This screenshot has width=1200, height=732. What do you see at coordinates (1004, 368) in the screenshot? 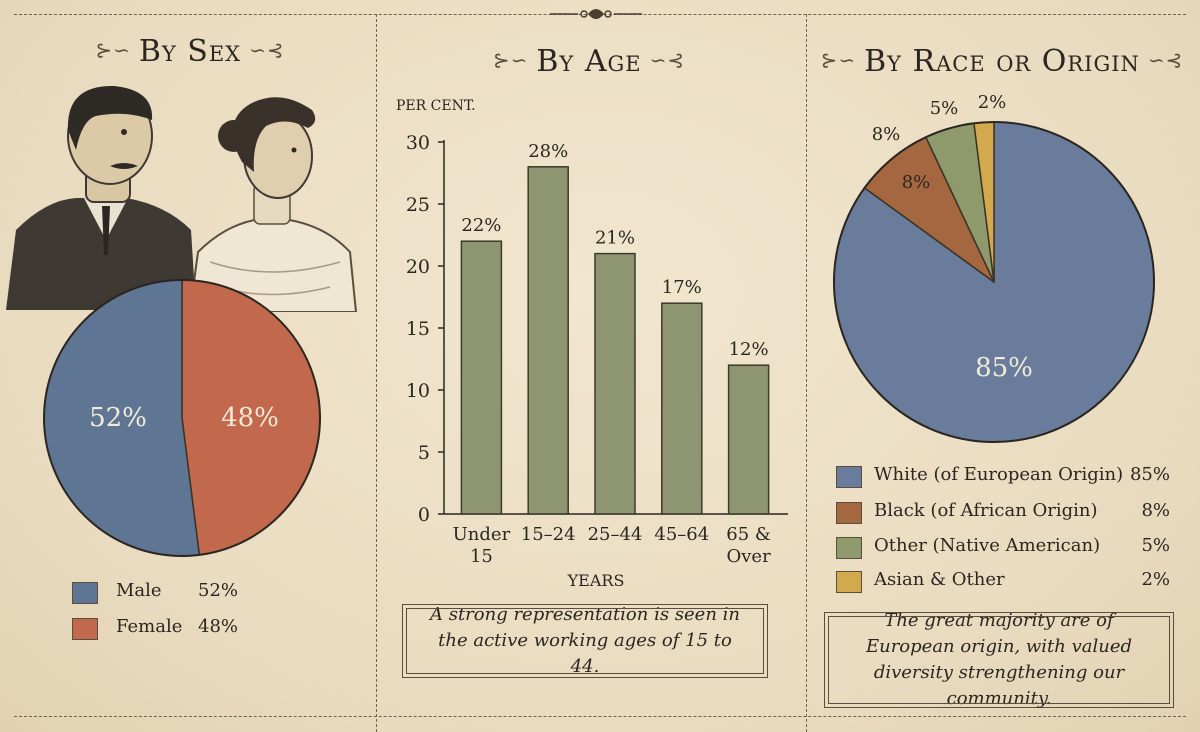
I see `white-slice-label: 85%` at bounding box center [1004, 368].